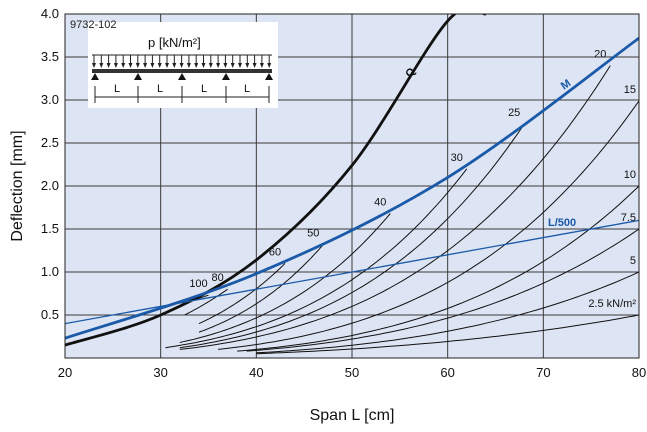  What do you see at coordinates (160, 89) in the screenshot?
I see `span-label-2: L` at bounding box center [160, 89].